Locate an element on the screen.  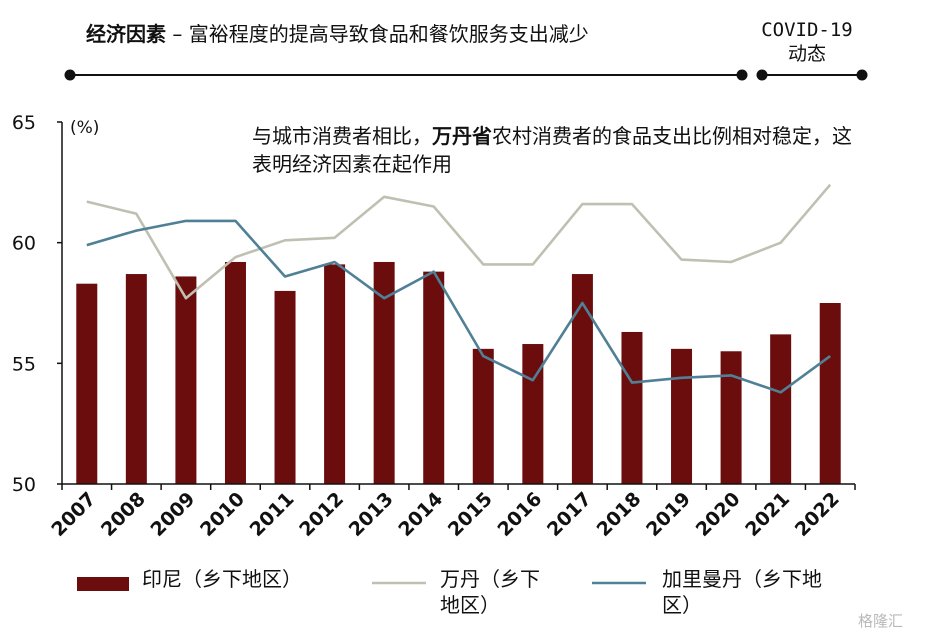
legend-label-banten-line1b: 下 is located at coordinates (530, 579).